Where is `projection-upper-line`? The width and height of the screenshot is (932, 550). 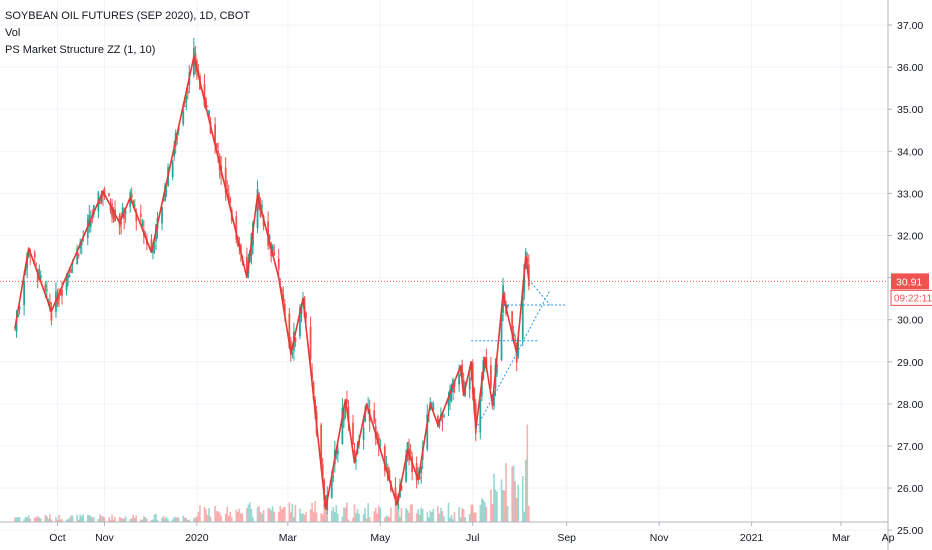 projection-upper-line is located at coordinates (539, 292).